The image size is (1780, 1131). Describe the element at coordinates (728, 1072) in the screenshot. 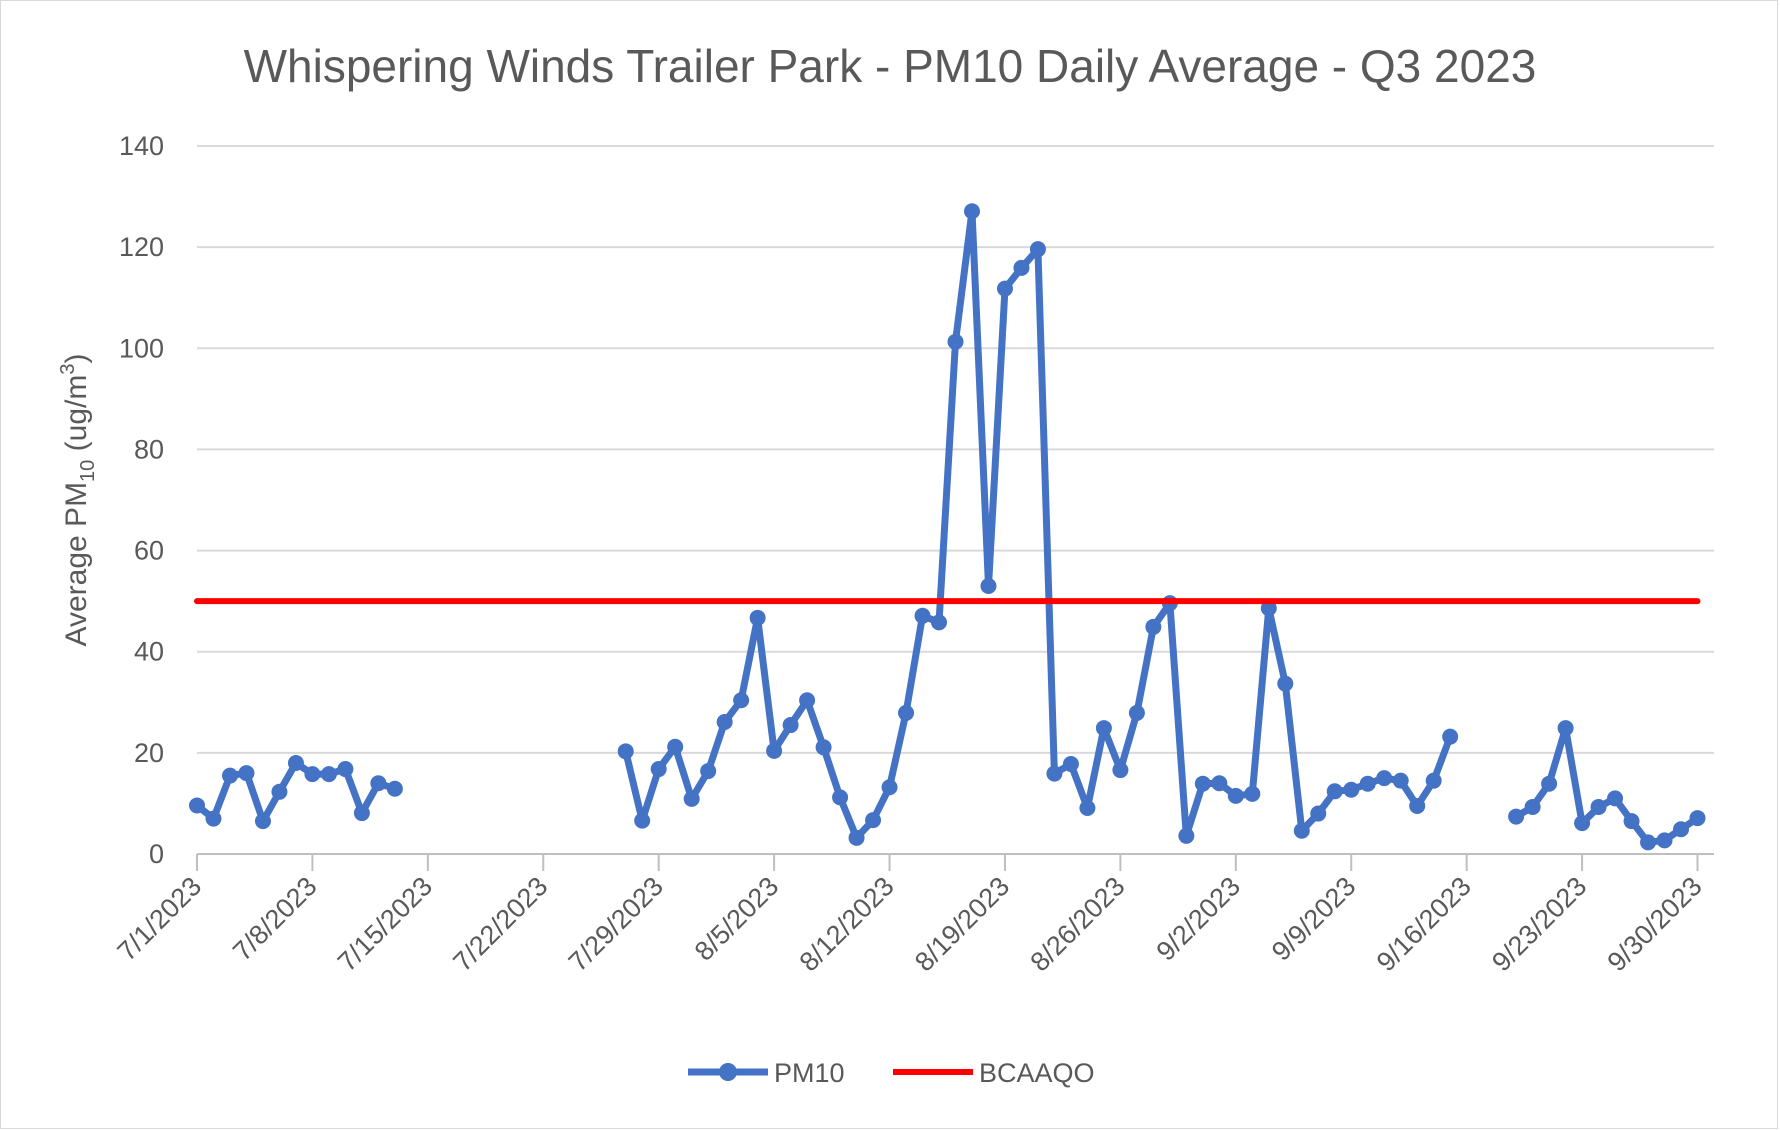

I see `legend-marker` at that location.